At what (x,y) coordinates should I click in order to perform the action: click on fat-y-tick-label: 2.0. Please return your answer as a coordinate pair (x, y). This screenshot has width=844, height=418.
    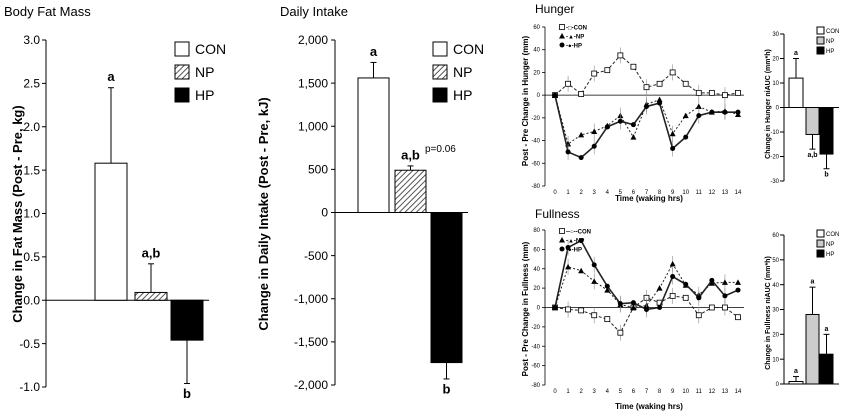
    Looking at the image, I should click on (31, 127).